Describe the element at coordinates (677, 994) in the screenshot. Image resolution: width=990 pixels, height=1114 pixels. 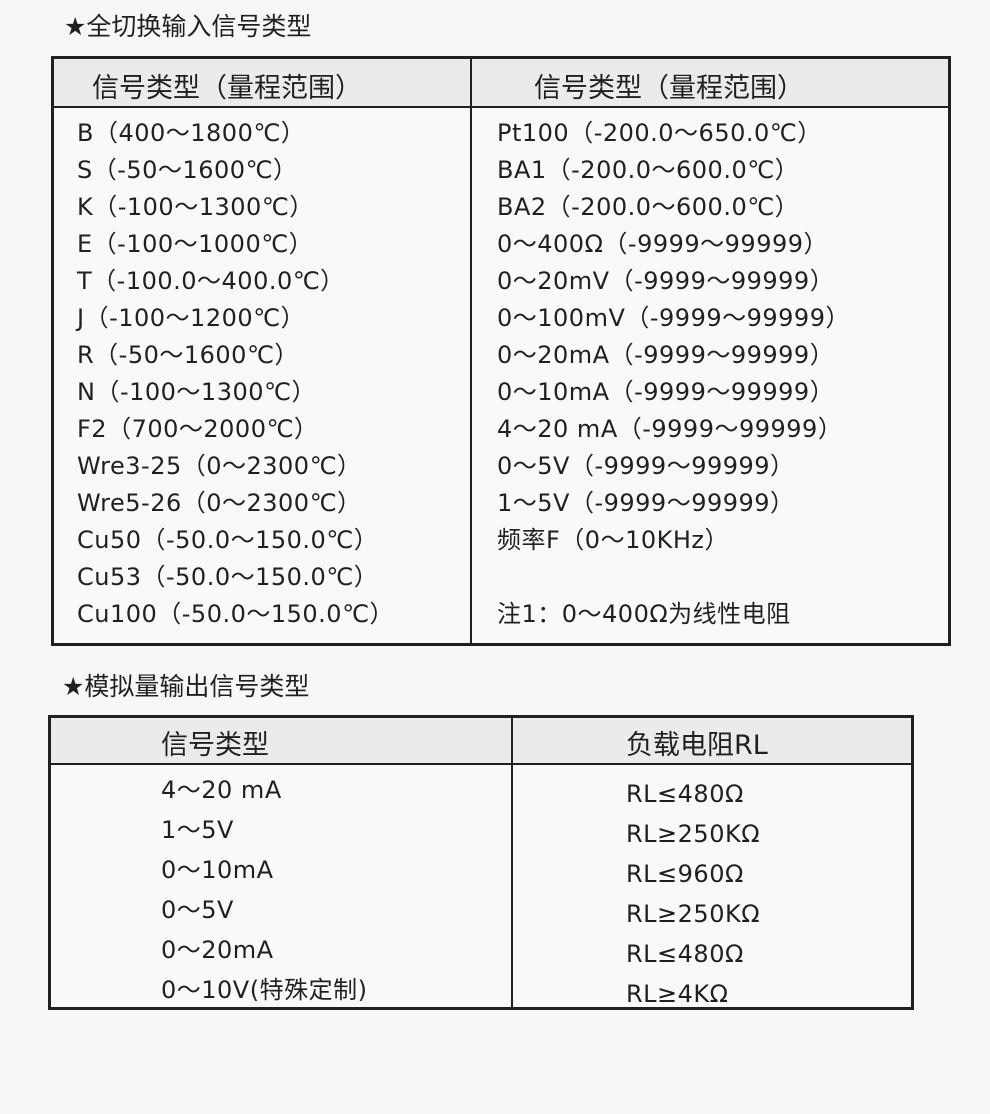
I see `table-cell: RL≥4KΩ` at that location.